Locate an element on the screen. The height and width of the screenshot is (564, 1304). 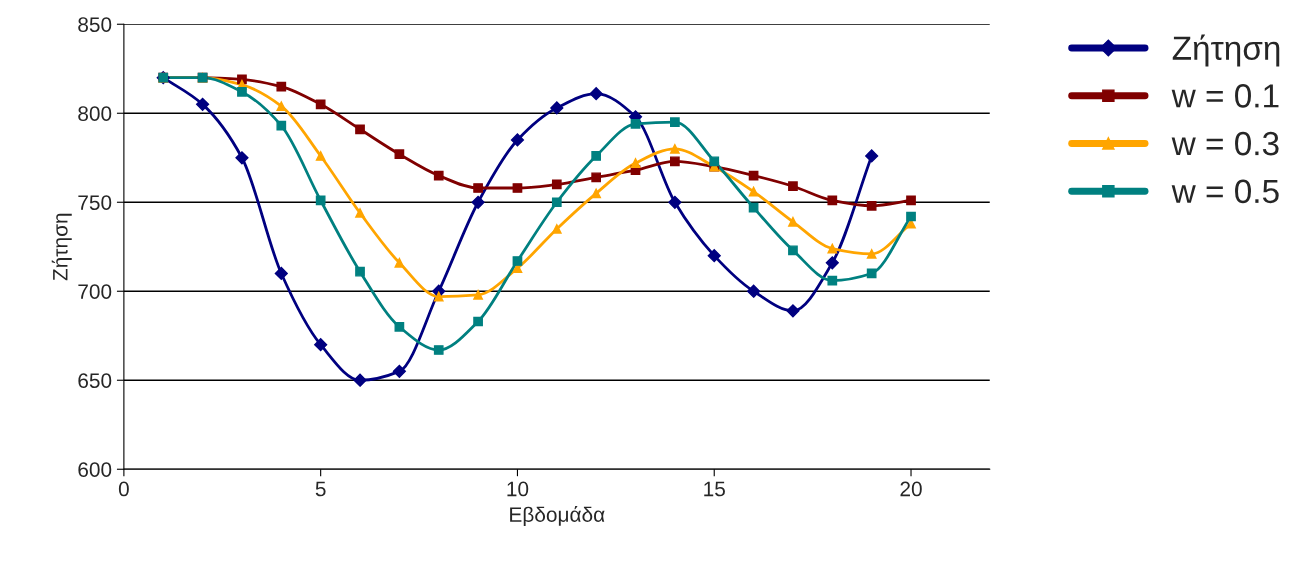
y-tick-label: 750 is located at coordinates (95, 202).